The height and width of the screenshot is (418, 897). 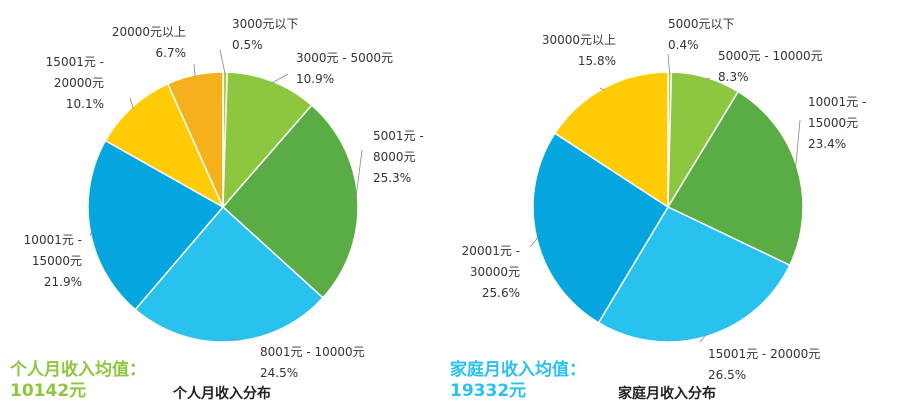 What do you see at coordinates (667, 393) in the screenshot?
I see `household-chart-title: 家庭月收入分布` at bounding box center [667, 393].